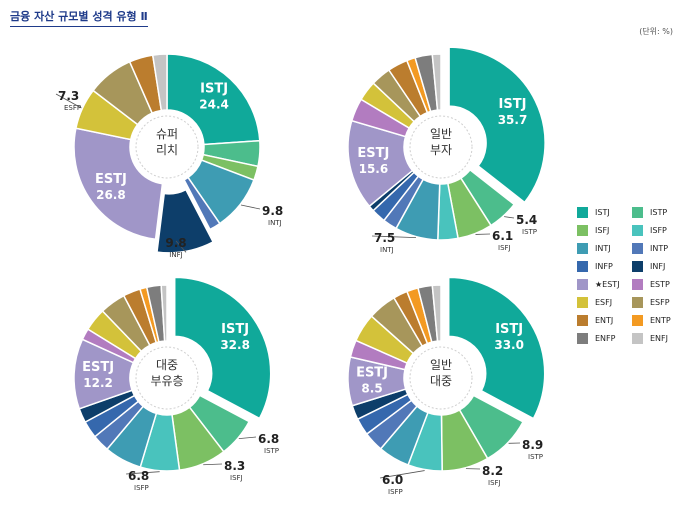  What do you see at coordinates (175, 255) in the screenshot?
I see `data-label-name: INFJ` at bounding box center [175, 255].